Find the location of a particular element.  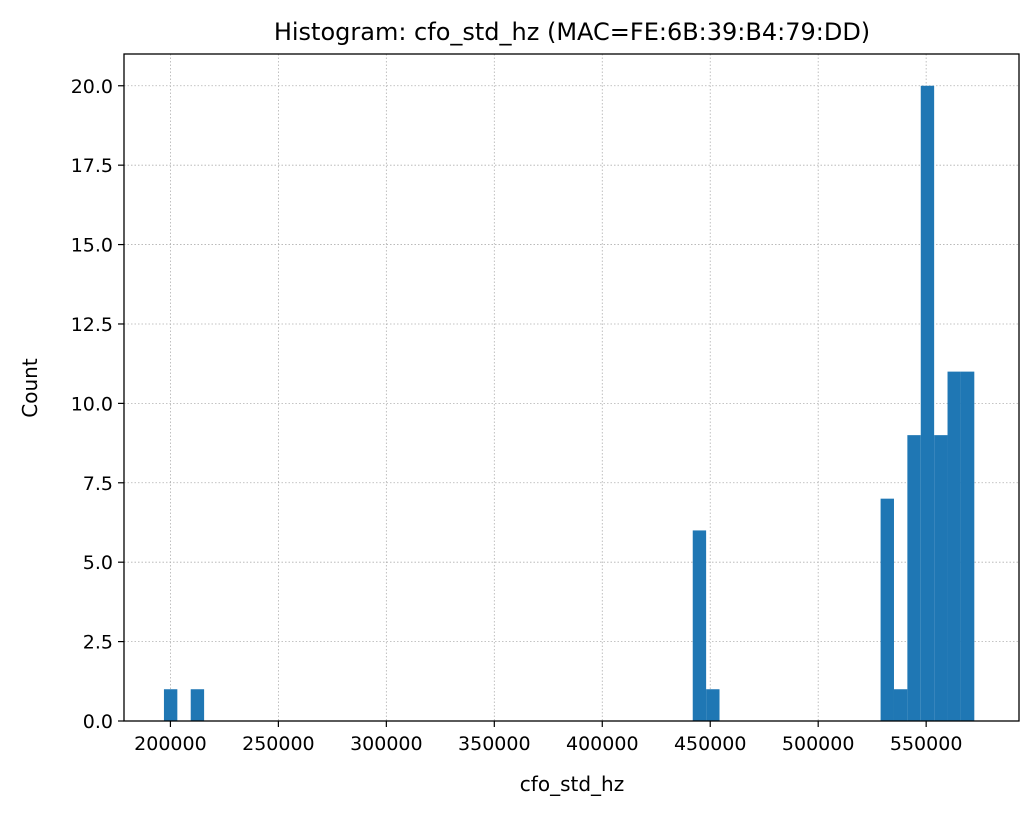

x-tick-label: 300000 is located at coordinates (386, 744).